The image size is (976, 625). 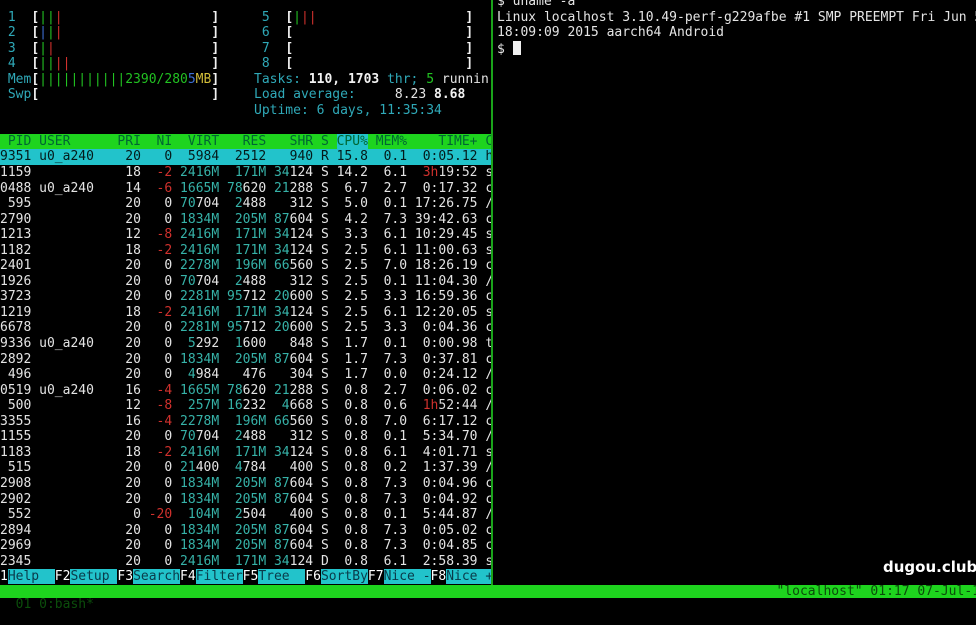 I want to click on cell-virt: 2278M, so click(x=199, y=265).